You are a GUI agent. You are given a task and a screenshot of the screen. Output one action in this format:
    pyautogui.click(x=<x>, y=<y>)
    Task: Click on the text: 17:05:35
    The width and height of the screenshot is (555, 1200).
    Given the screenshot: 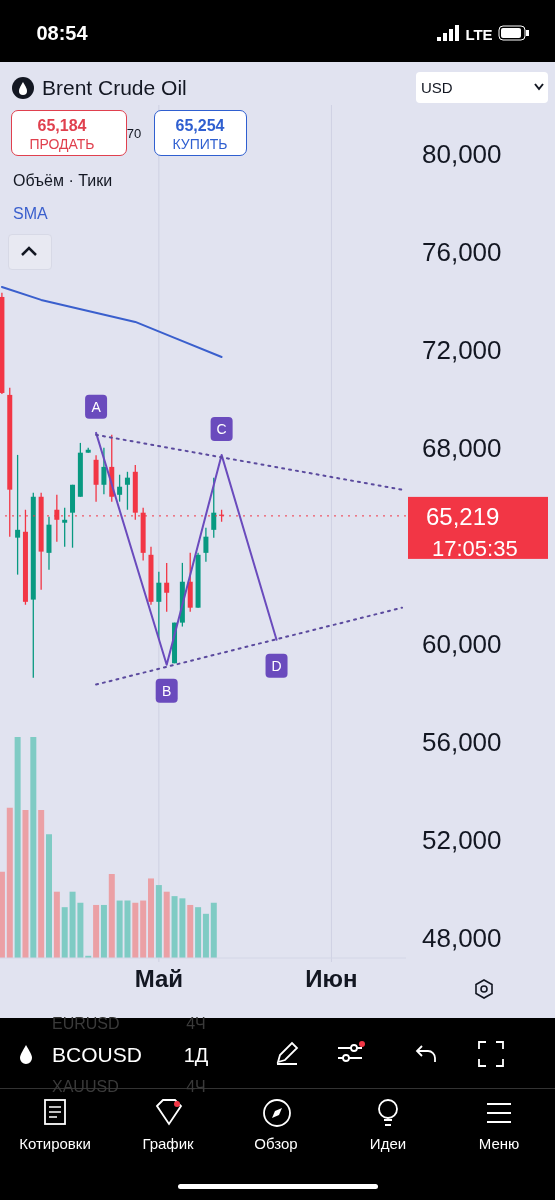 What is the action you would take?
    pyautogui.click(x=475, y=548)
    